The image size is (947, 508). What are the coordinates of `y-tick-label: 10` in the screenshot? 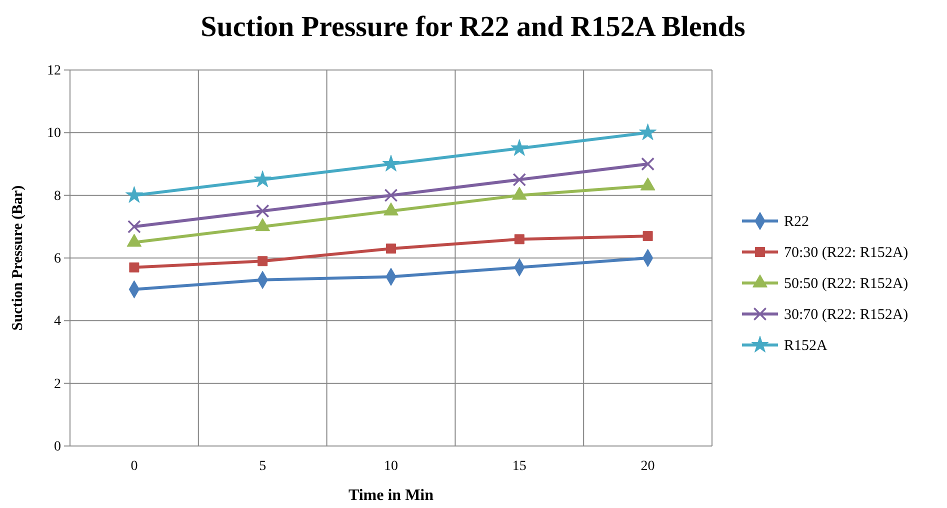 It's located at (54, 134).